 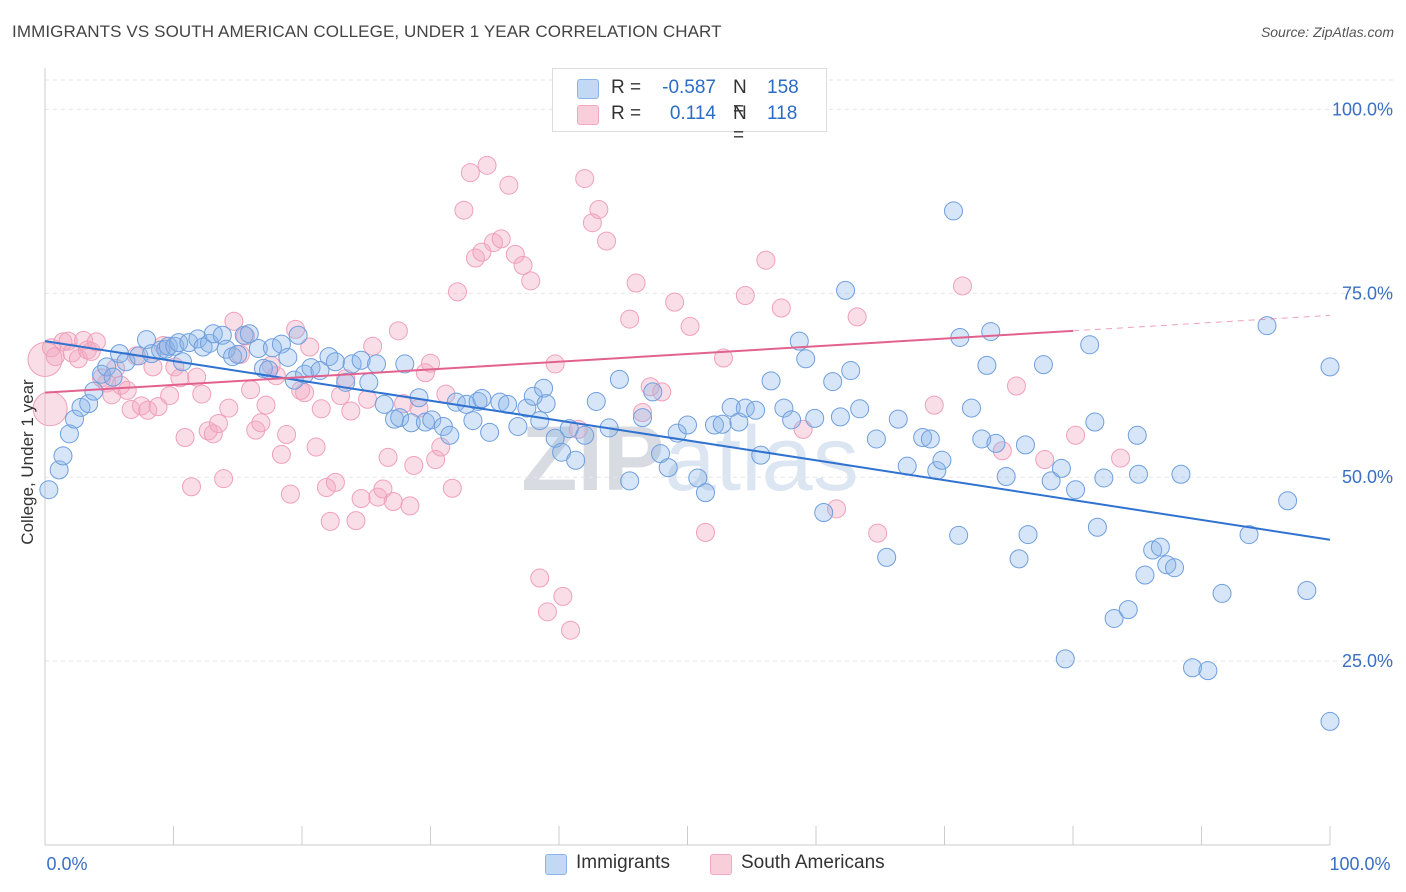 I want to click on legend-swatch-pink, so click(x=588, y=115).